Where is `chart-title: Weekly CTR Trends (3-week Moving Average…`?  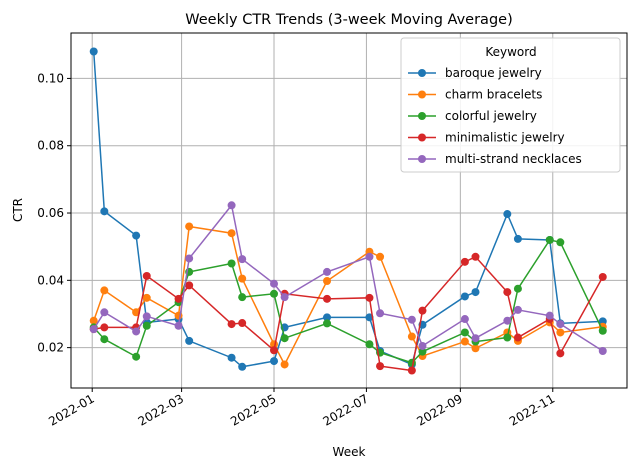
chart-title: Weekly CTR Trends (3-week Moving Average… is located at coordinates (348, 20).